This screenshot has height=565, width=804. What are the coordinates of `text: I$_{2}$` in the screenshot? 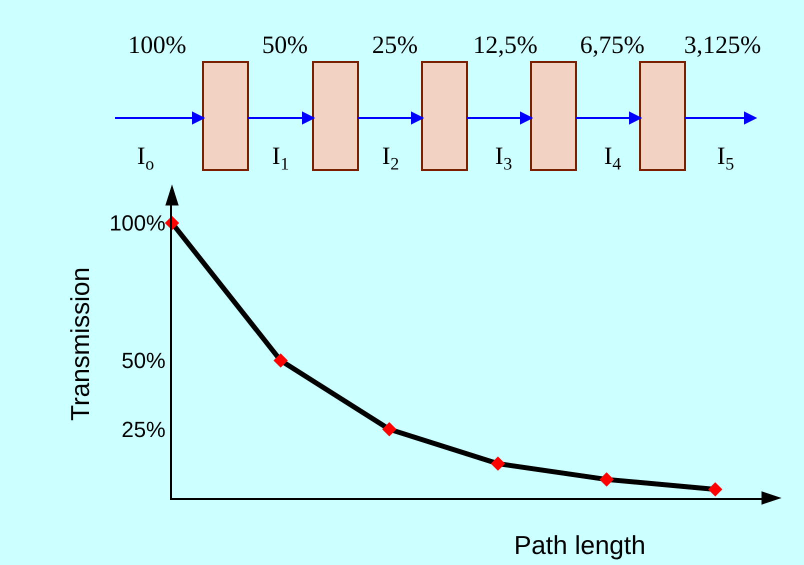 It's located at (391, 158).